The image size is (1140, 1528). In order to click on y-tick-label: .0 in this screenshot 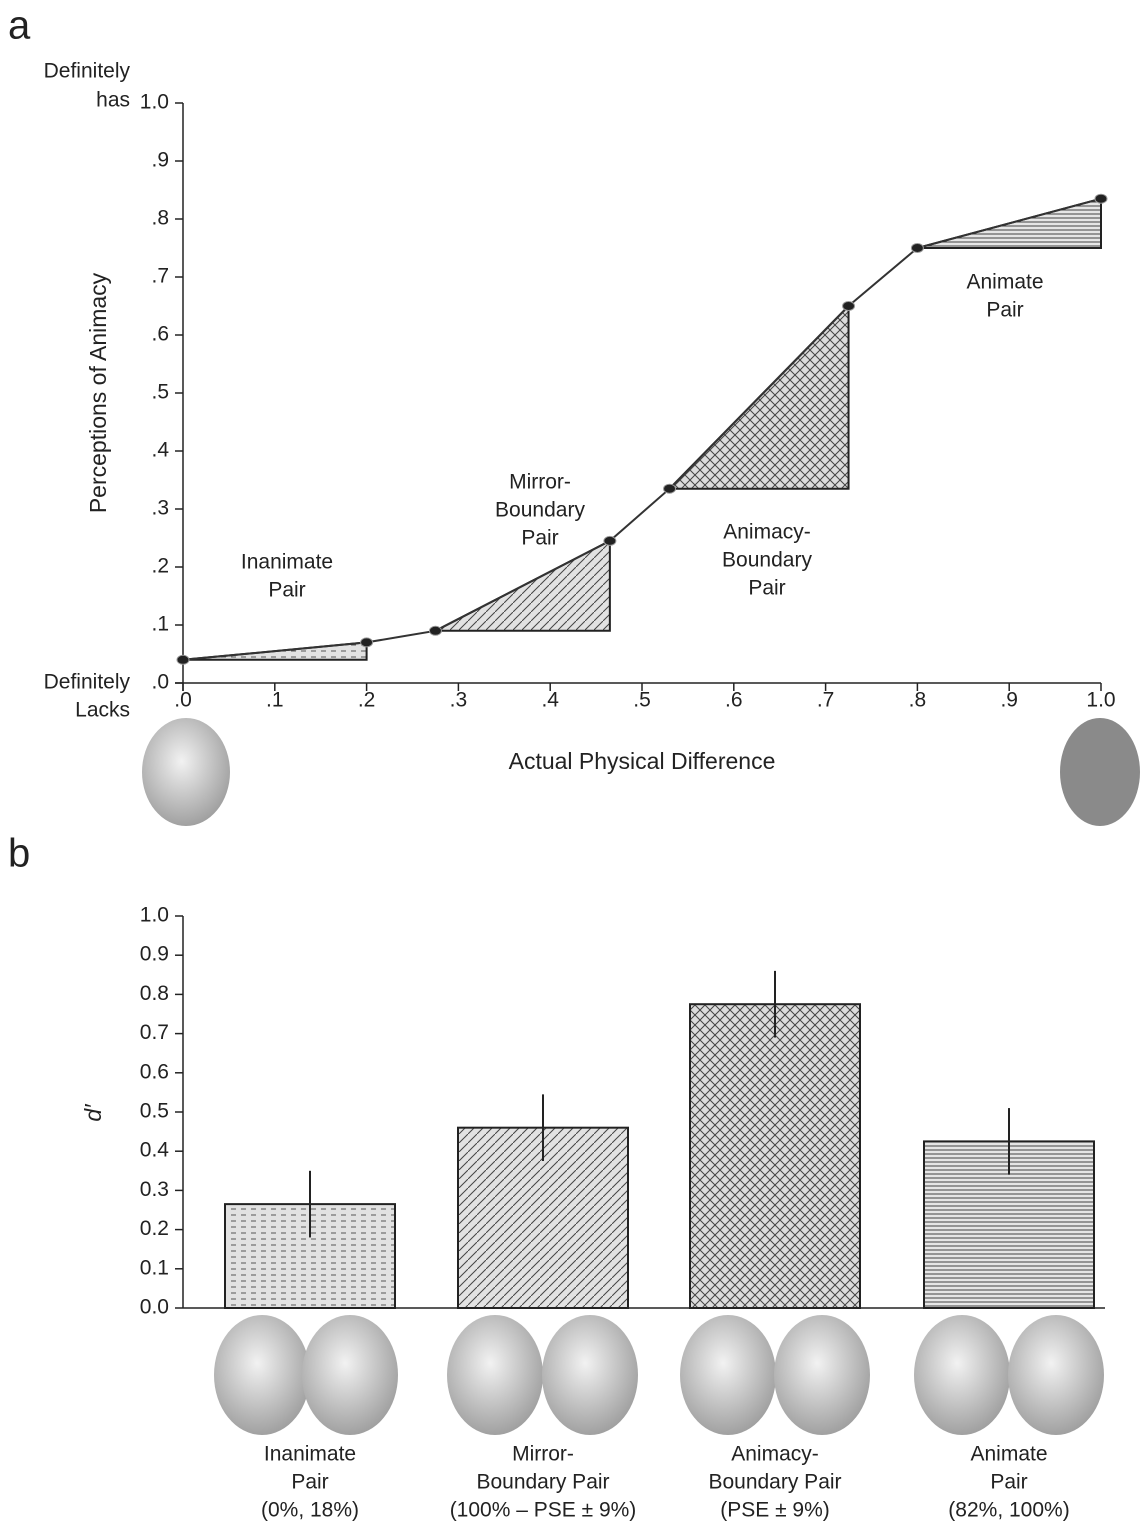, I will do `click(160, 682)`.